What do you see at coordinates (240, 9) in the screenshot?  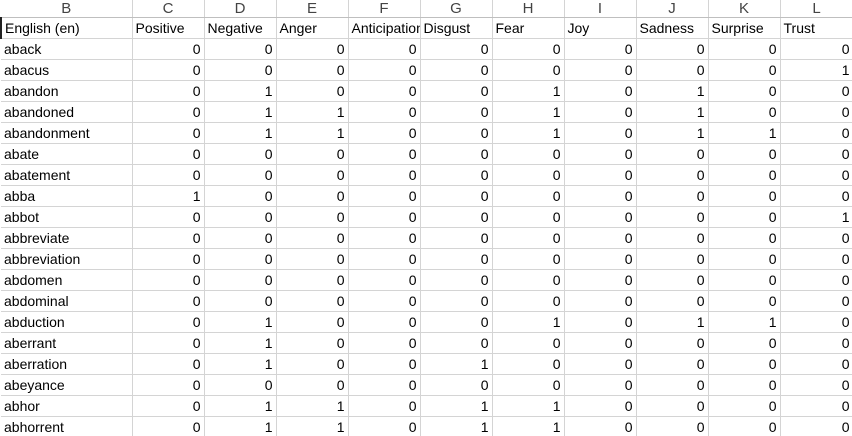 I see `column-header-d: D` at bounding box center [240, 9].